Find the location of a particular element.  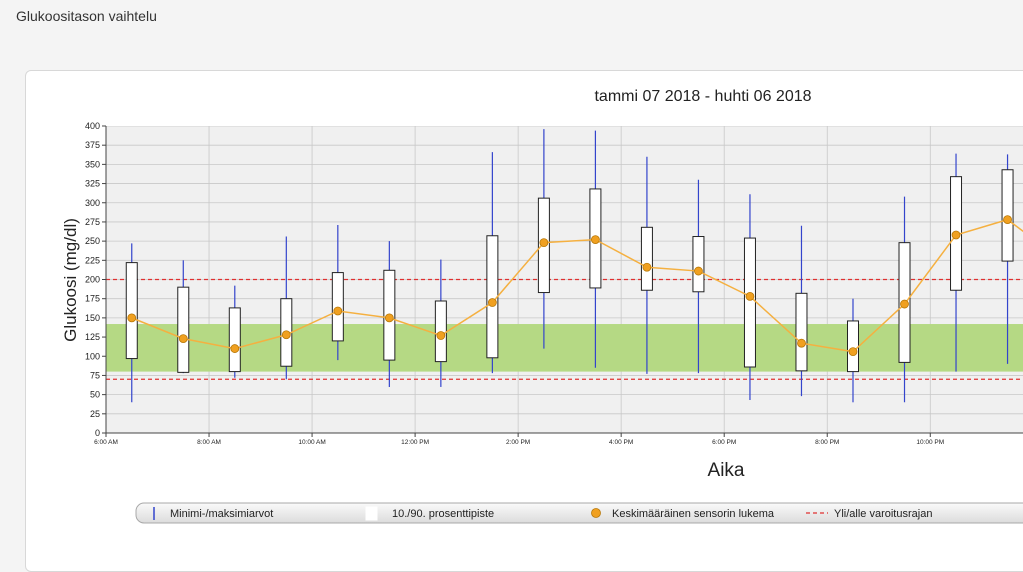

y-tick-label: 100 is located at coordinates (92, 356).